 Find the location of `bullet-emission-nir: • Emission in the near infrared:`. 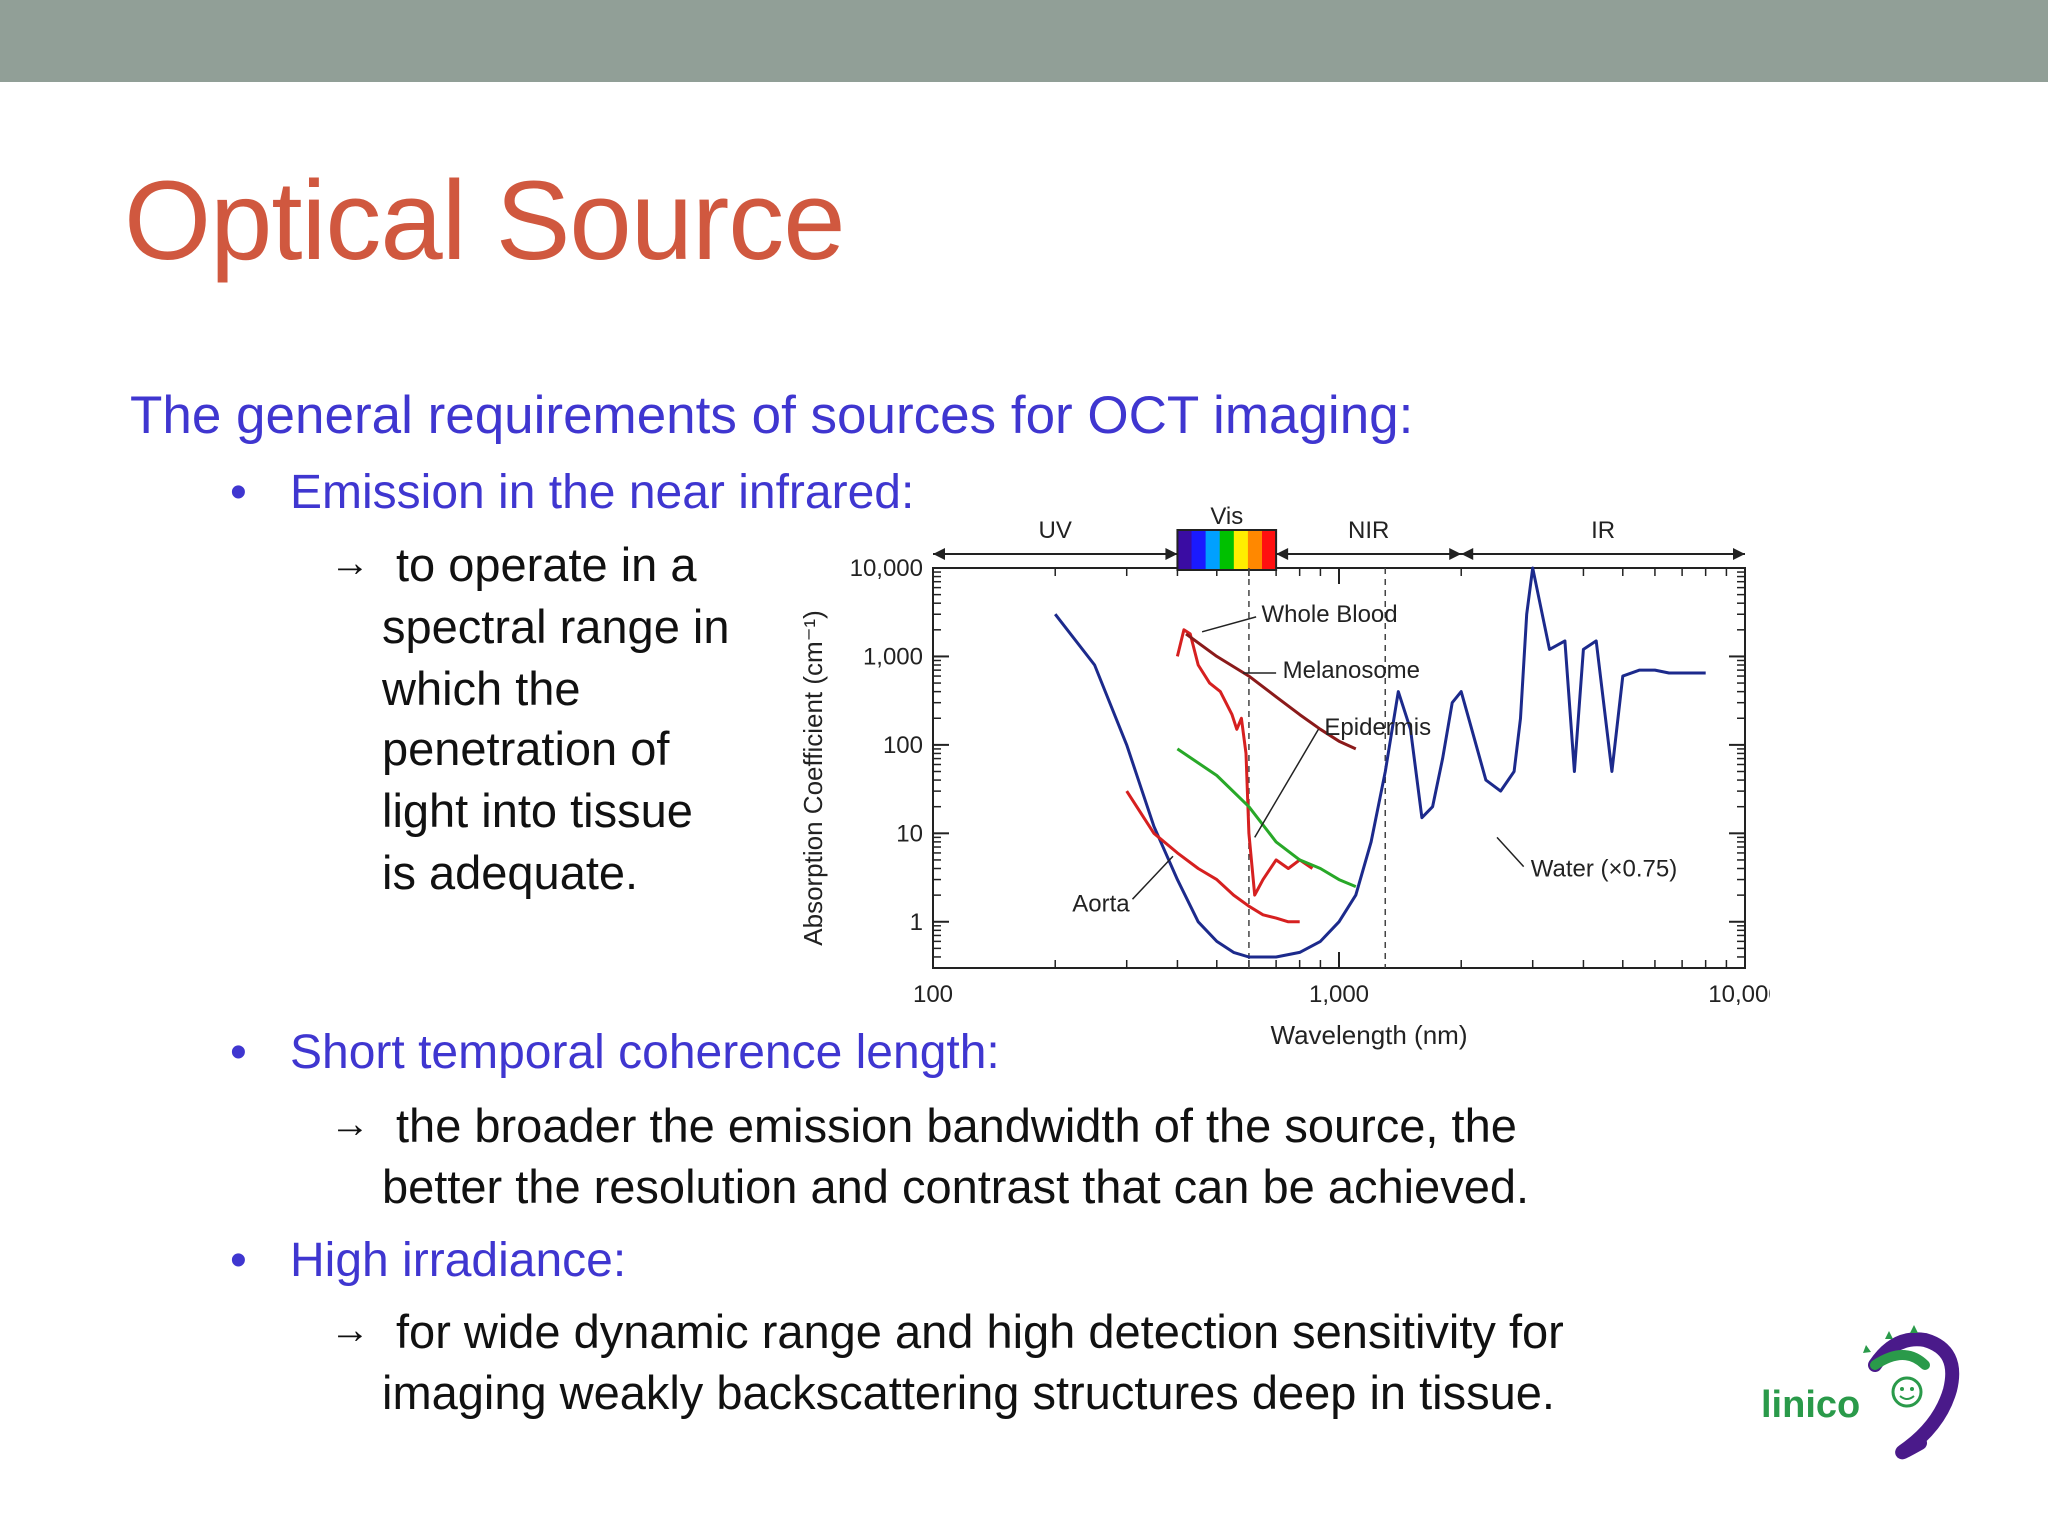

bullet-emission-nir: • Emission in the near infrared: is located at coordinates (572, 493).